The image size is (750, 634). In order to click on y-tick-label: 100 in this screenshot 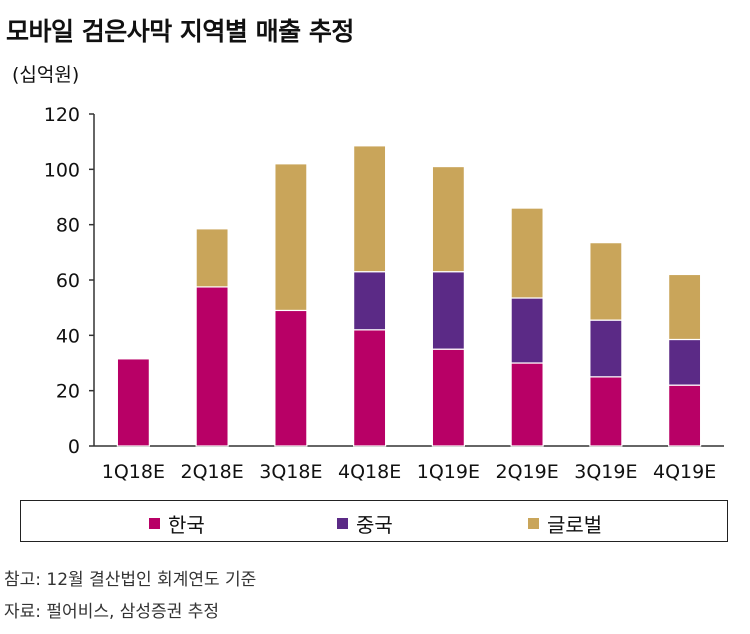, I will do `click(62, 170)`.